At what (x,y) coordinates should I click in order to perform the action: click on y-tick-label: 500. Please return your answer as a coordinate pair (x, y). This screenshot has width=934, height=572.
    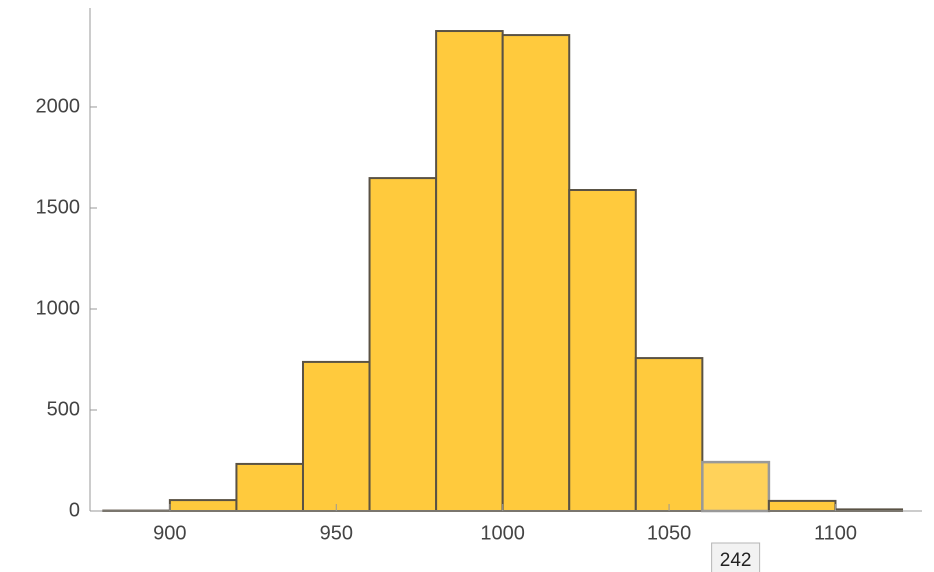
    Looking at the image, I should click on (63, 409).